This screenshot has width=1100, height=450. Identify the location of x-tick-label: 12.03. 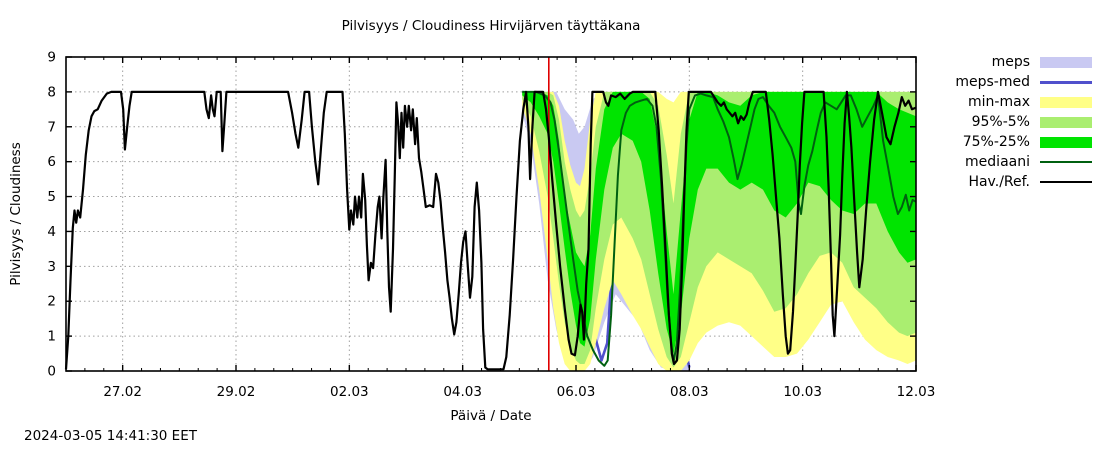
(916, 392).